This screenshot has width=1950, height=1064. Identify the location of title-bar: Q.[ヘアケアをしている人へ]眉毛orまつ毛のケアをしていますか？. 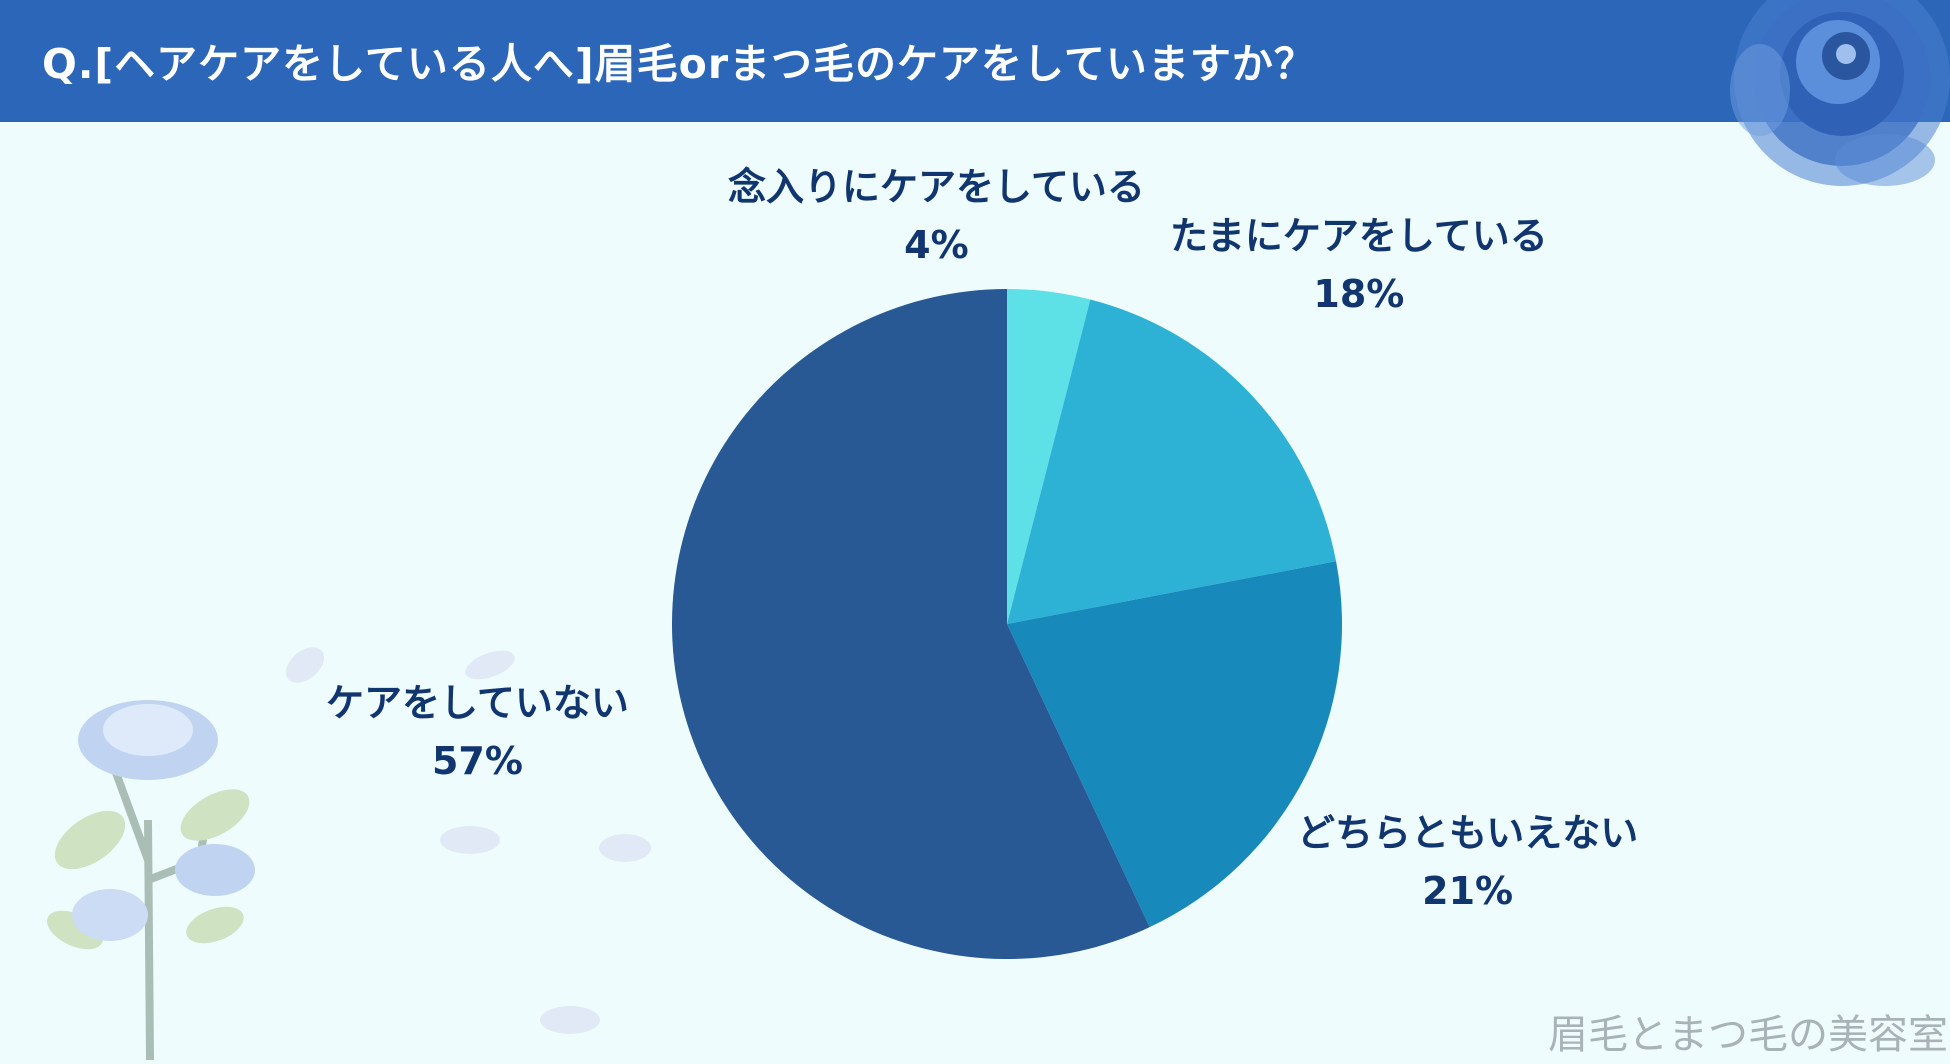
(975, 61).